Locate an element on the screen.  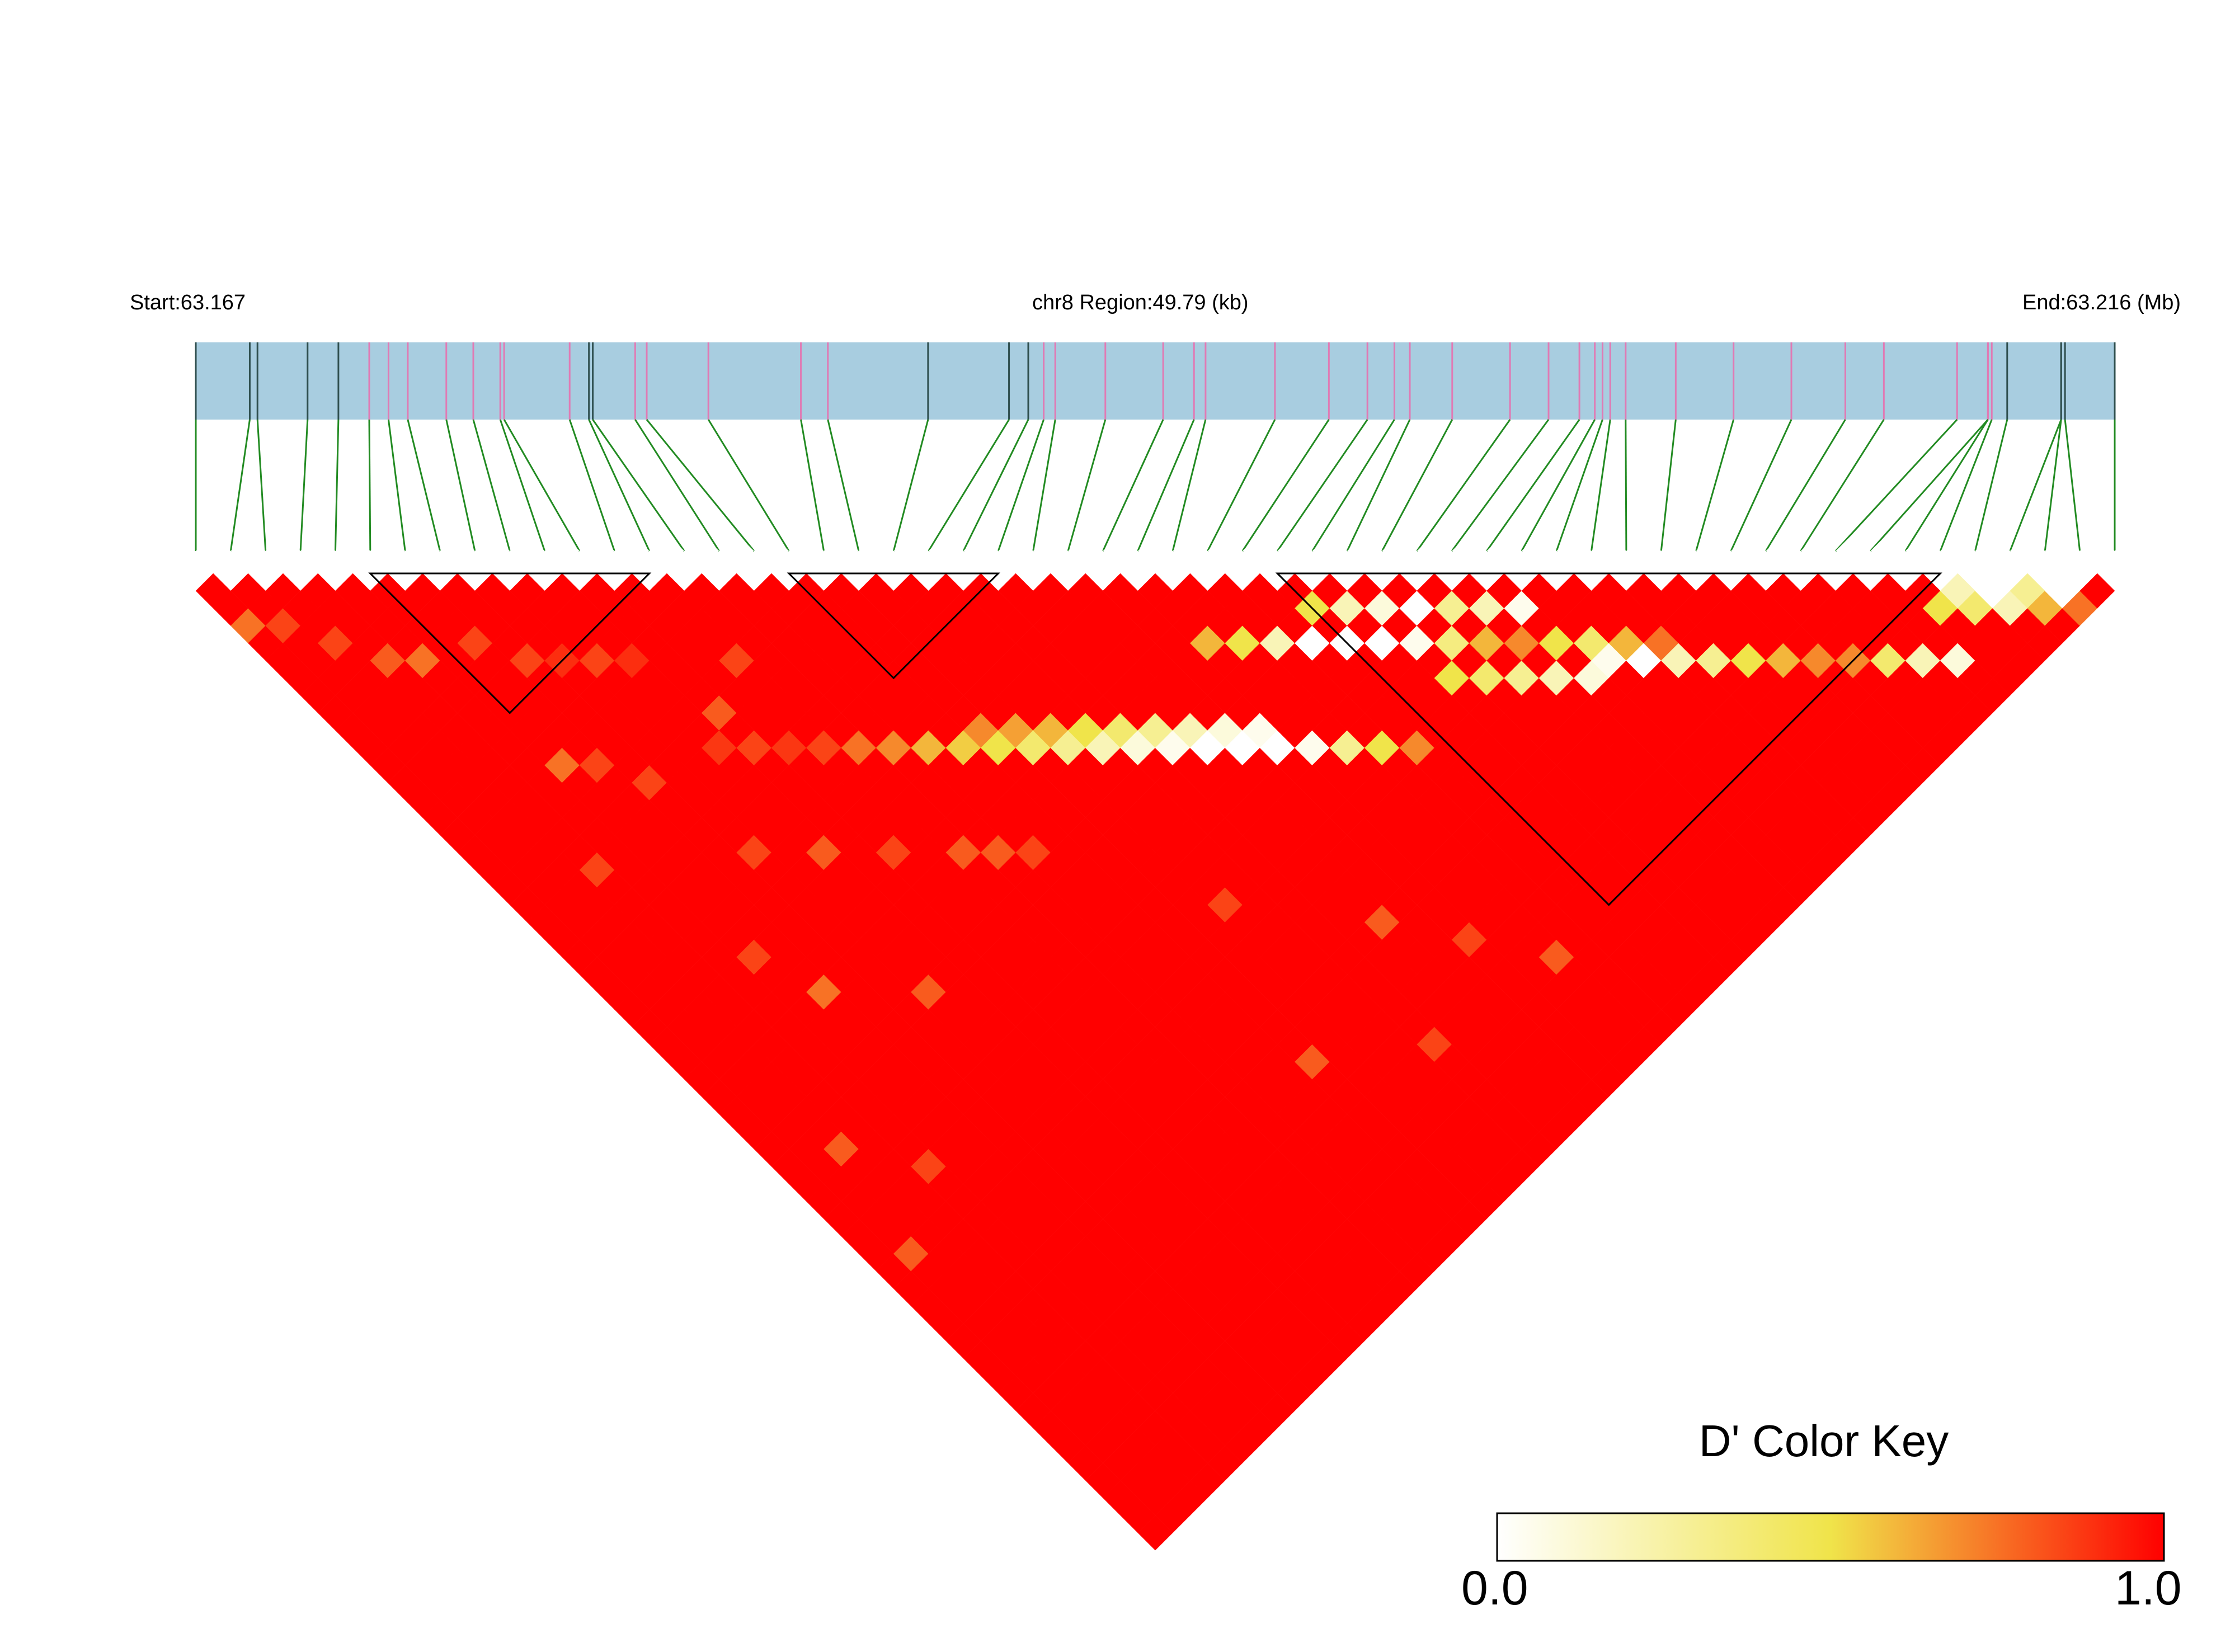
color-key-bar is located at coordinates (1830, 1537).